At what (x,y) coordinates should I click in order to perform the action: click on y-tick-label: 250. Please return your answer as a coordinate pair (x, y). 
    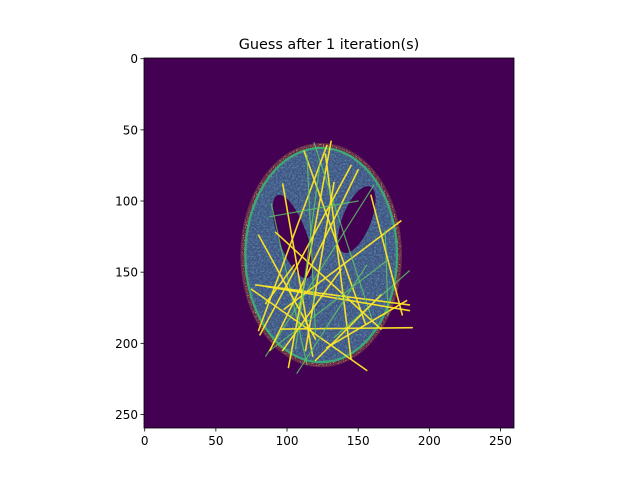
    Looking at the image, I should click on (126, 415).